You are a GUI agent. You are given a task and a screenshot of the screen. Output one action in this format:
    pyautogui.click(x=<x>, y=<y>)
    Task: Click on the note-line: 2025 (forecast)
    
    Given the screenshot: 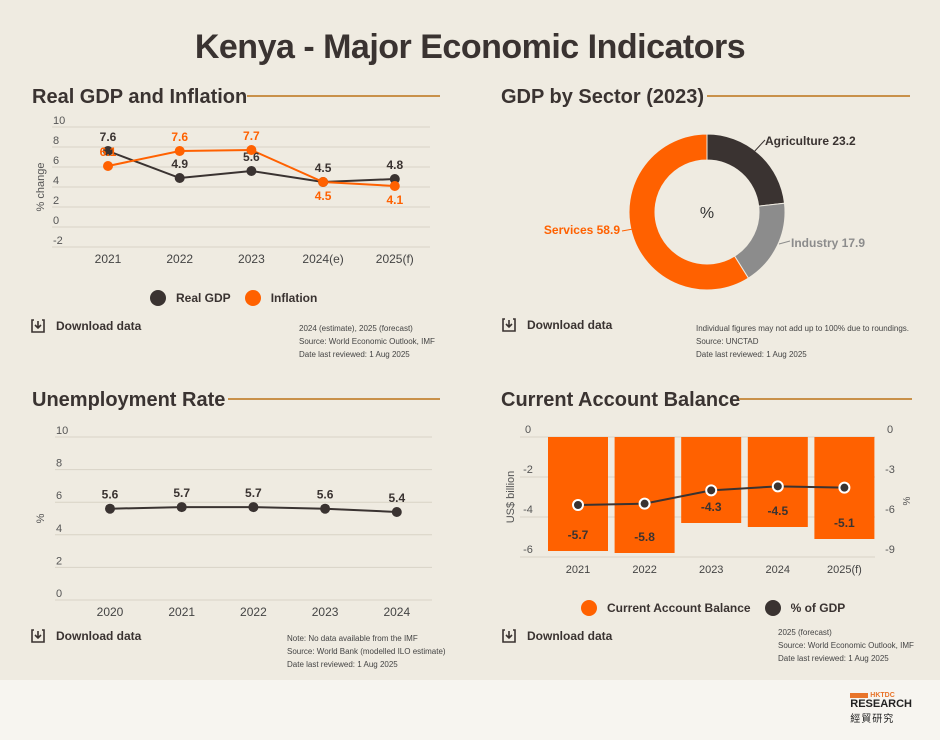 What is the action you would take?
    pyautogui.click(x=805, y=632)
    